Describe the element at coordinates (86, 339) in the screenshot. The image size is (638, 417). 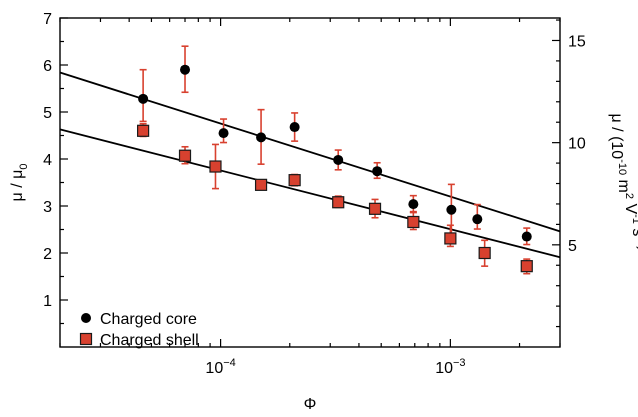
I see `legend-marker-charged-shell` at that location.